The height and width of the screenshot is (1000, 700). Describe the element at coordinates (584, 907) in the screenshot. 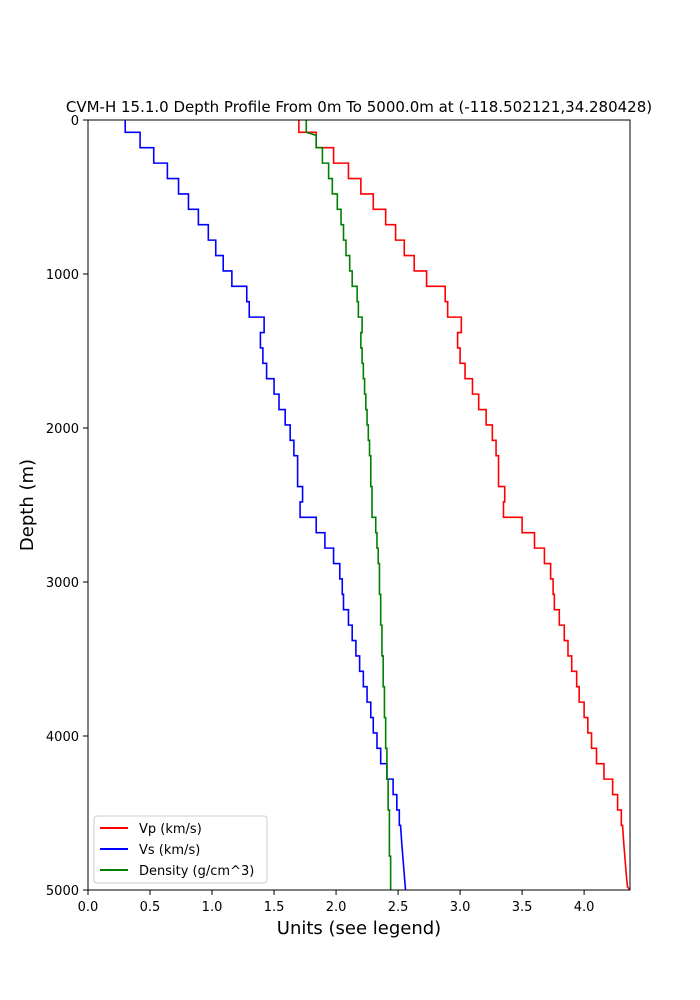

I see `x-tick-label: 4.0` at that location.